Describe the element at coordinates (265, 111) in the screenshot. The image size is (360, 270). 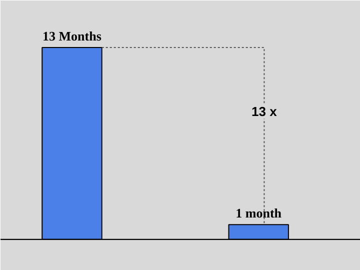
I see `annotation: 13 x` at that location.